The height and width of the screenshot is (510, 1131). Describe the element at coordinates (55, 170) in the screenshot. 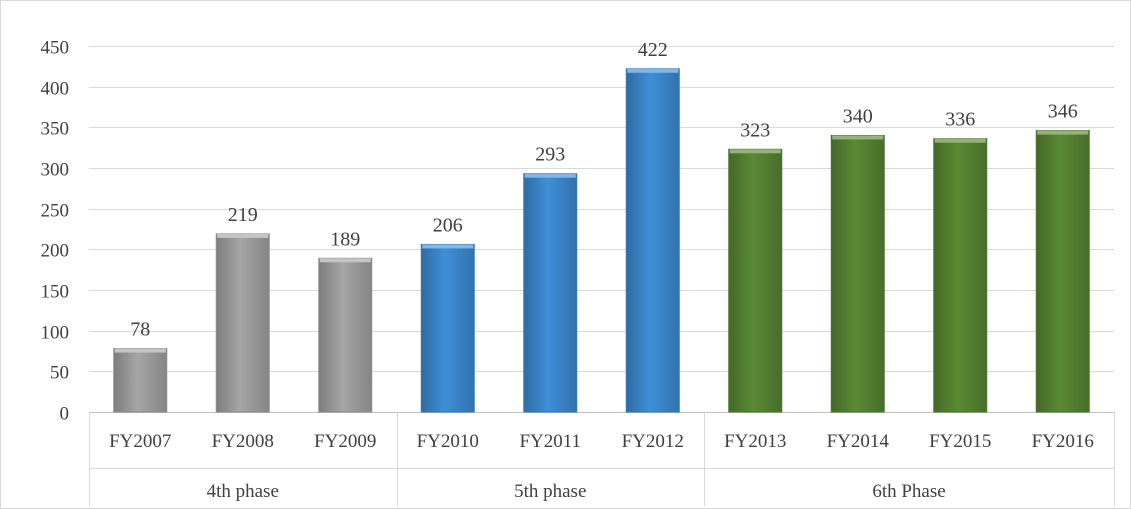

I see `y-tick-label: 300` at that location.